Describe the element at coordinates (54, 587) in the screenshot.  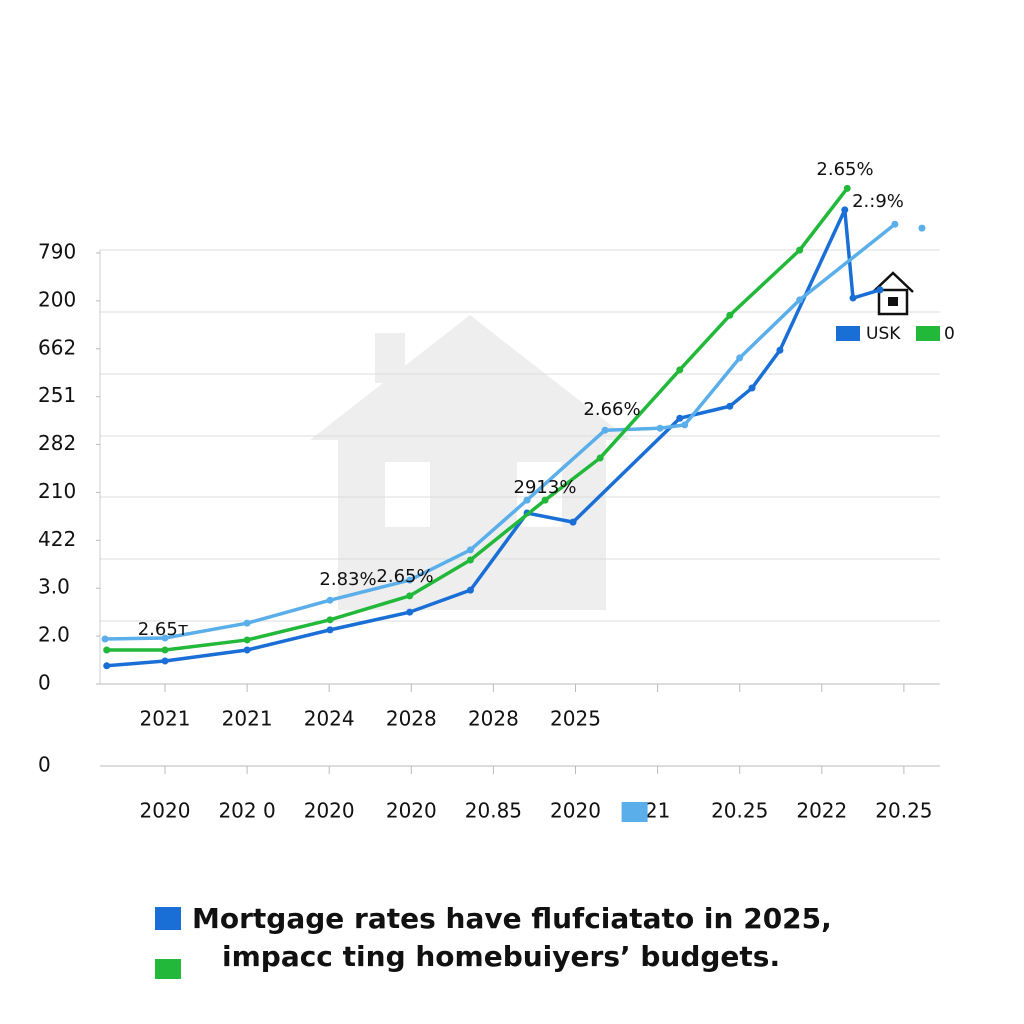
I see `y-tick-label: 3.0` at that location.